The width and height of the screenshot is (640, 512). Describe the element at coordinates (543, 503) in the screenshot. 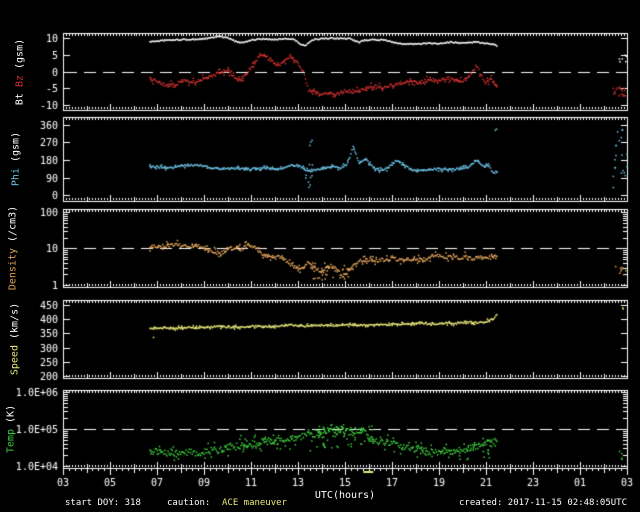

I see `created-timestamp: created: 2017-11-15 02:48:05UTC` at that location.